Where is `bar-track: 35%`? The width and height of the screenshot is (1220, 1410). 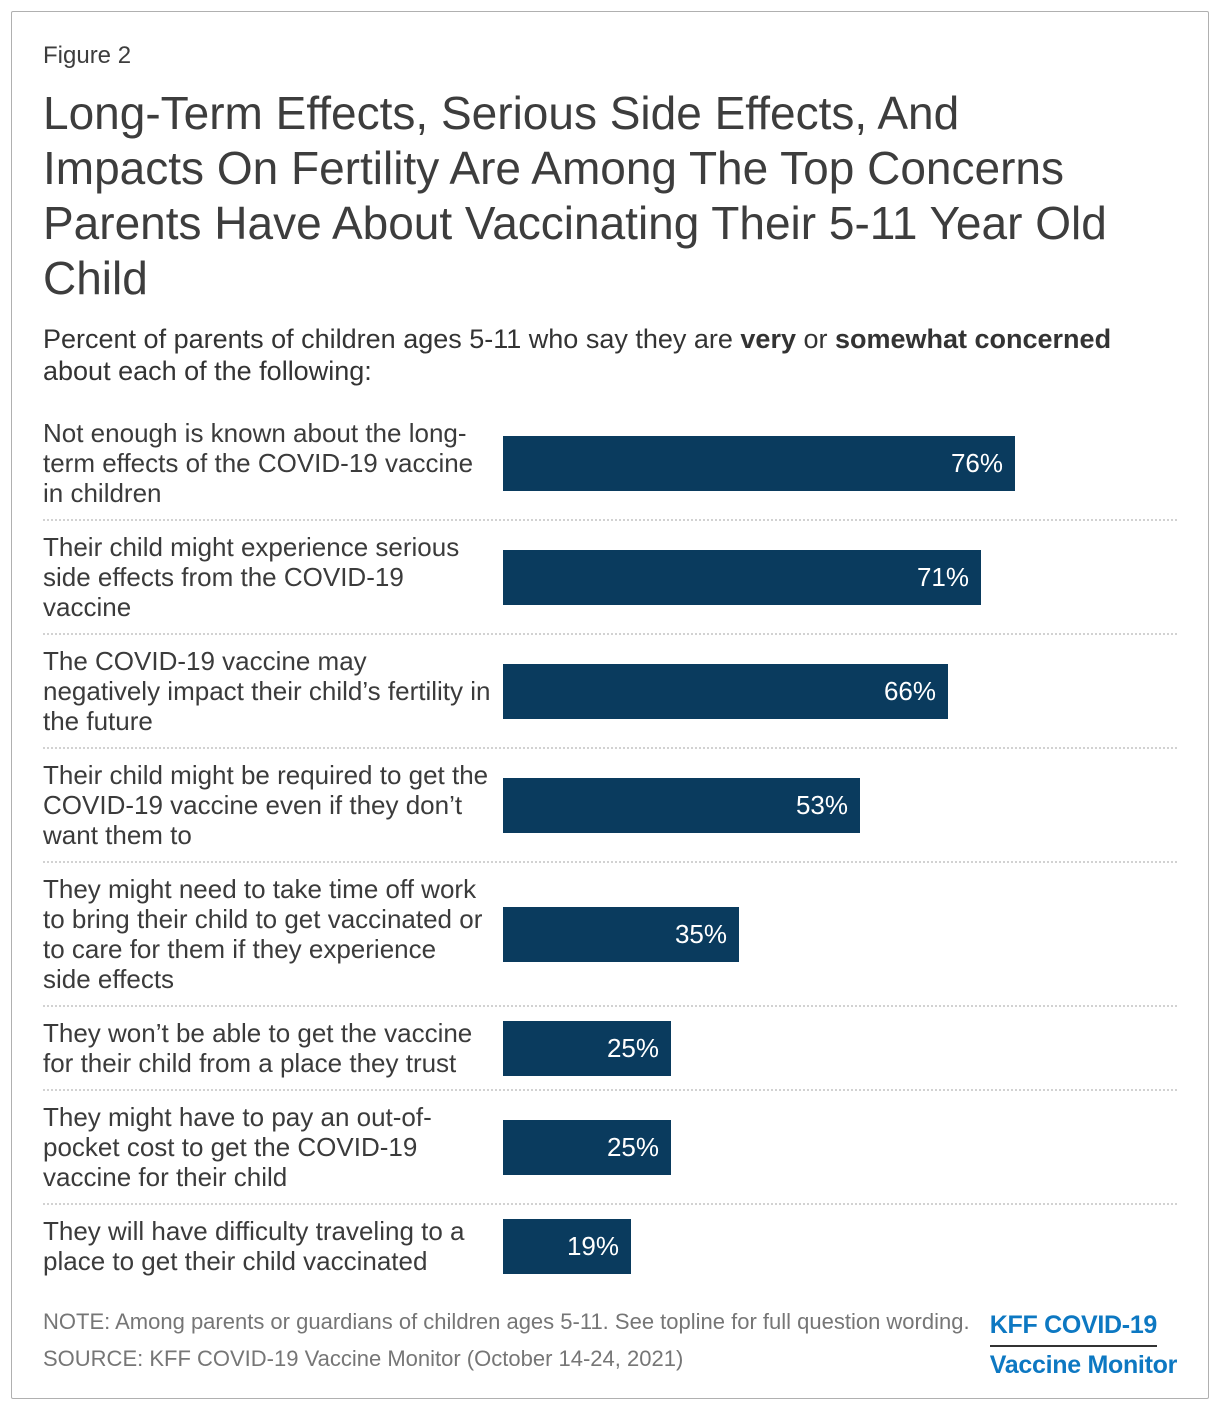
bar-track: 35% is located at coordinates (840, 934).